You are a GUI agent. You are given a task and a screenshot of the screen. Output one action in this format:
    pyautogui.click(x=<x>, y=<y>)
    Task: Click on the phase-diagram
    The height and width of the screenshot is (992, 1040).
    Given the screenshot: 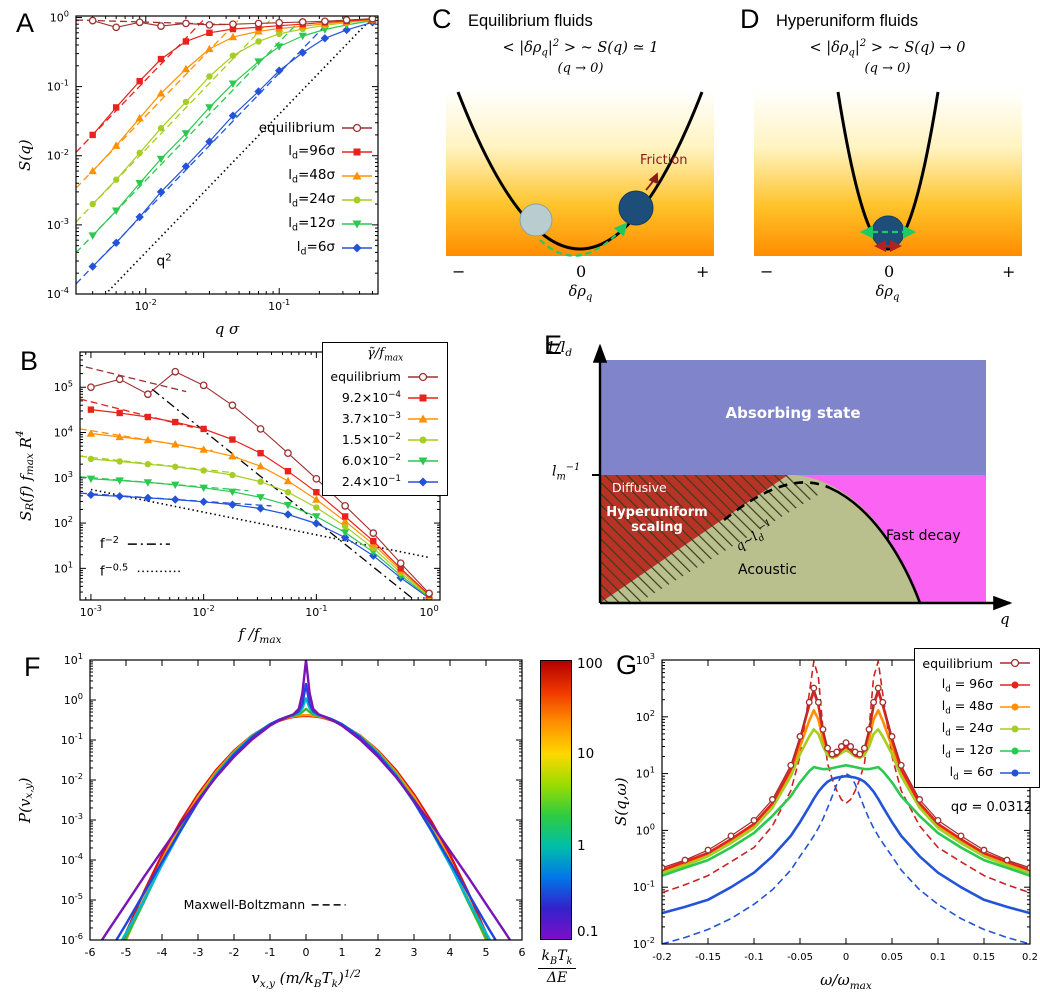 What is the action you would take?
    pyautogui.click(x=802, y=477)
    